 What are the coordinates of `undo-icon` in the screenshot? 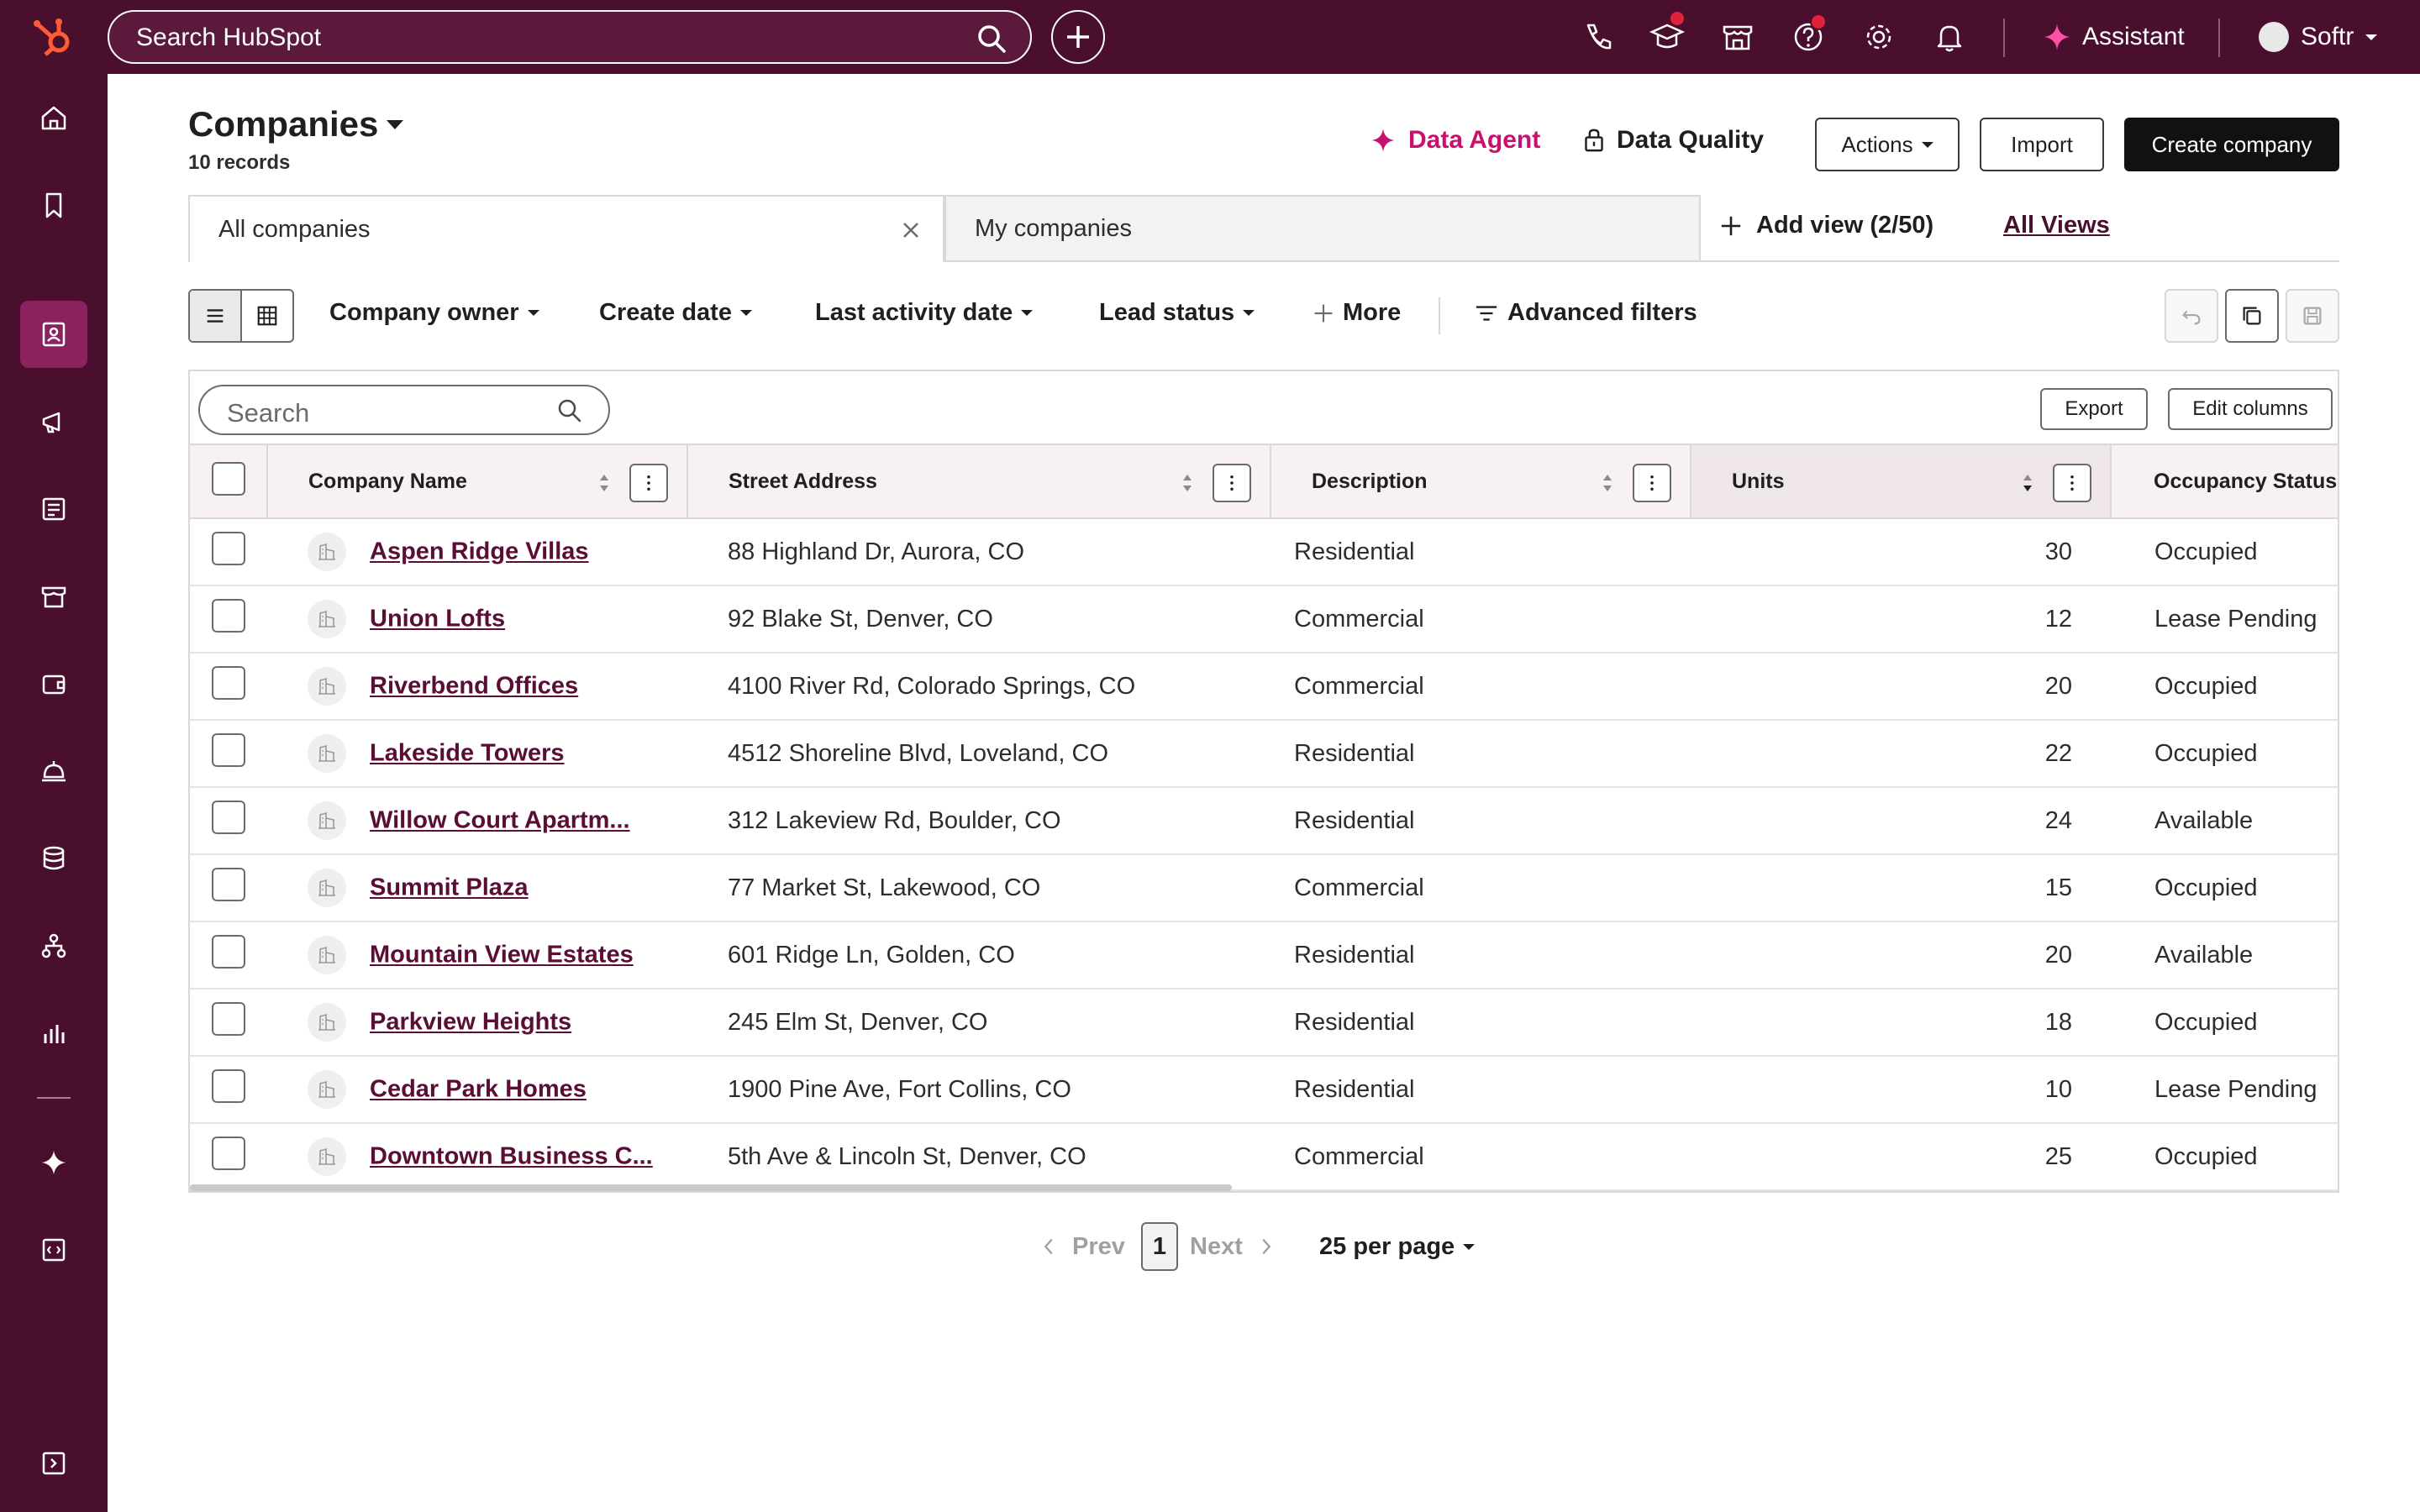 It's located at (2191, 316).